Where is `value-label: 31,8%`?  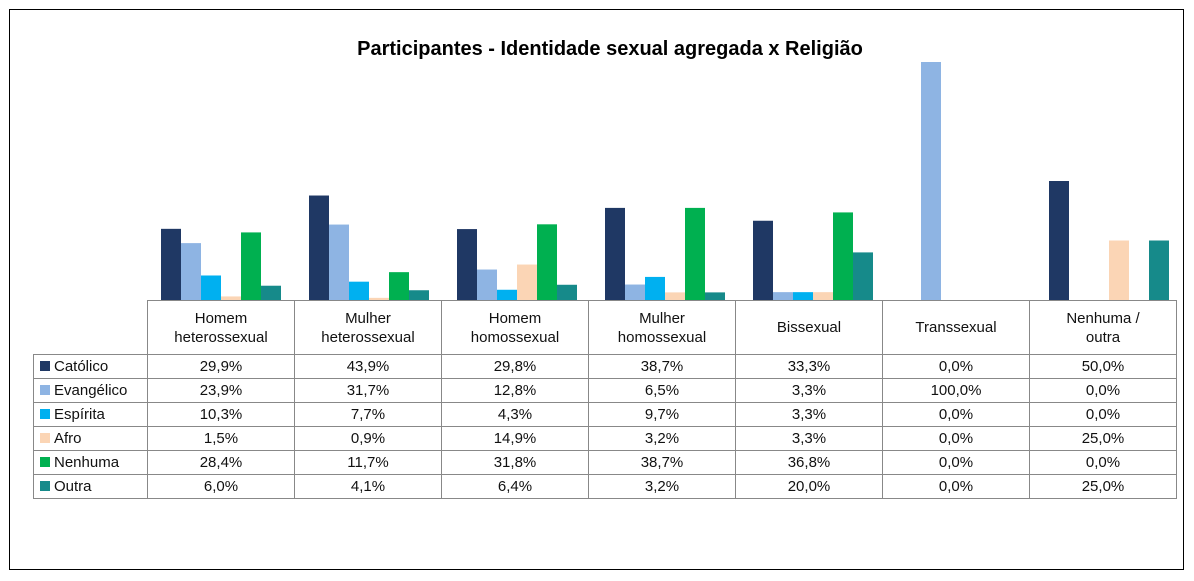
value-label: 31,8% is located at coordinates (515, 462).